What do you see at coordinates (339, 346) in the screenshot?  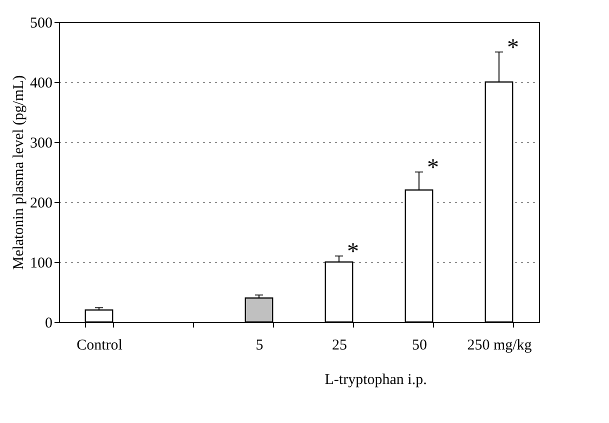 I see `x-tick-label: 25` at bounding box center [339, 346].